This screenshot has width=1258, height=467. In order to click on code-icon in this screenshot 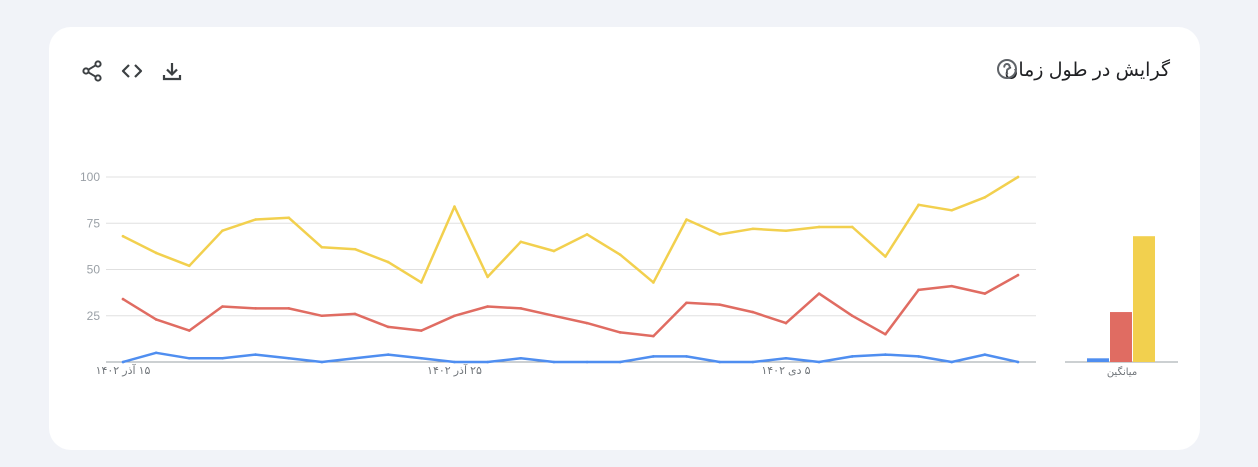, I will do `click(132, 71)`.